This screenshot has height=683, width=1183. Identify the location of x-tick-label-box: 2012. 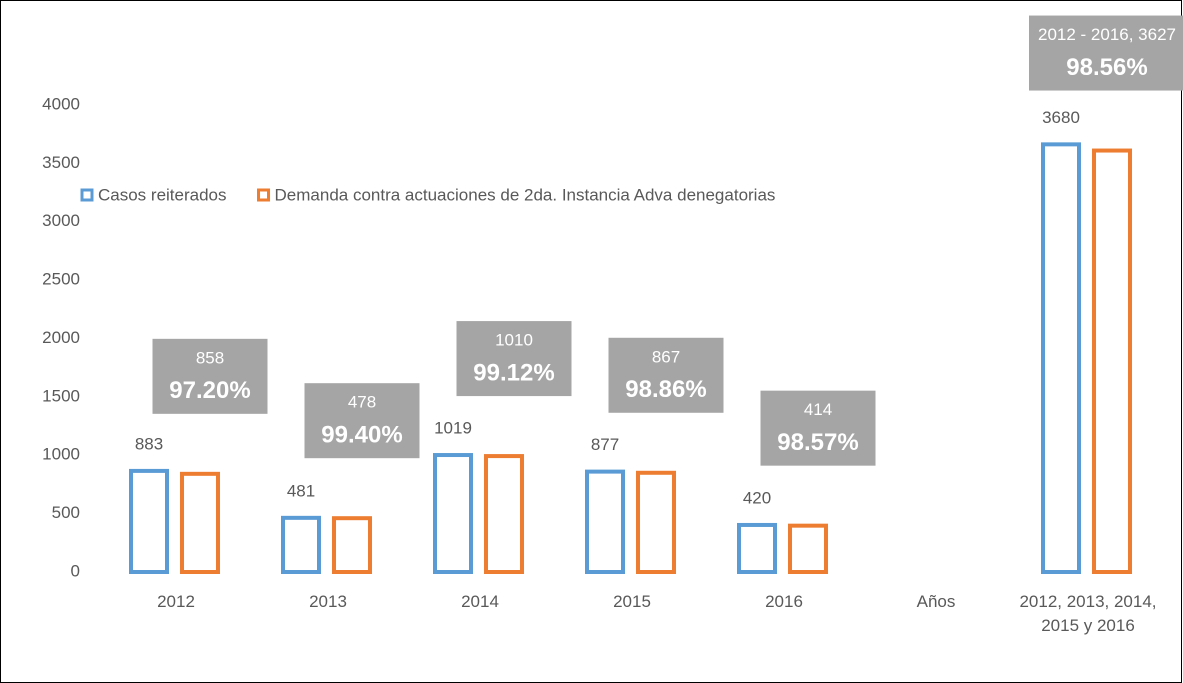
(176, 601).